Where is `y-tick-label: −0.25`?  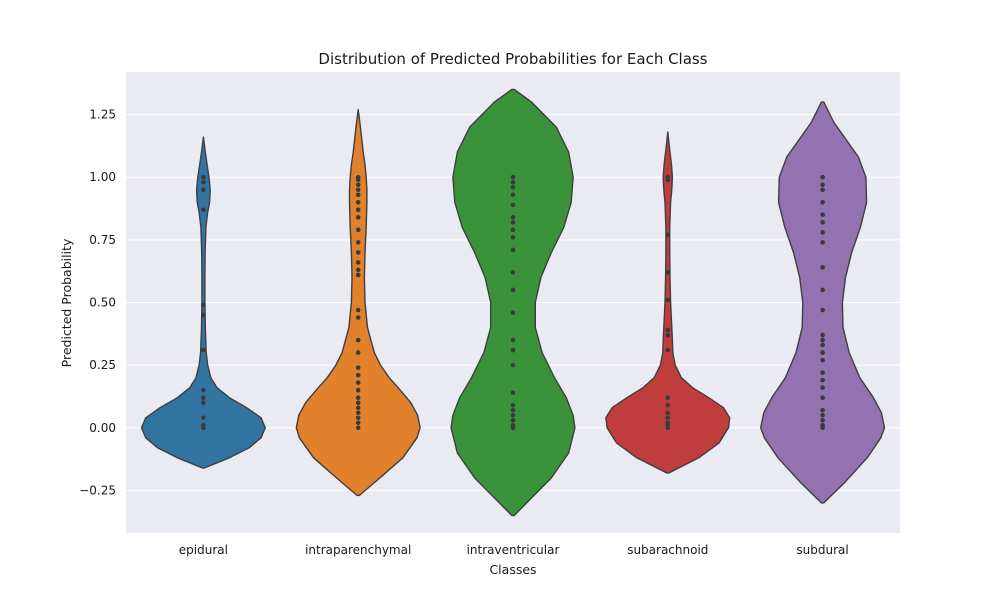
y-tick-label: −0.25 is located at coordinates (97, 490).